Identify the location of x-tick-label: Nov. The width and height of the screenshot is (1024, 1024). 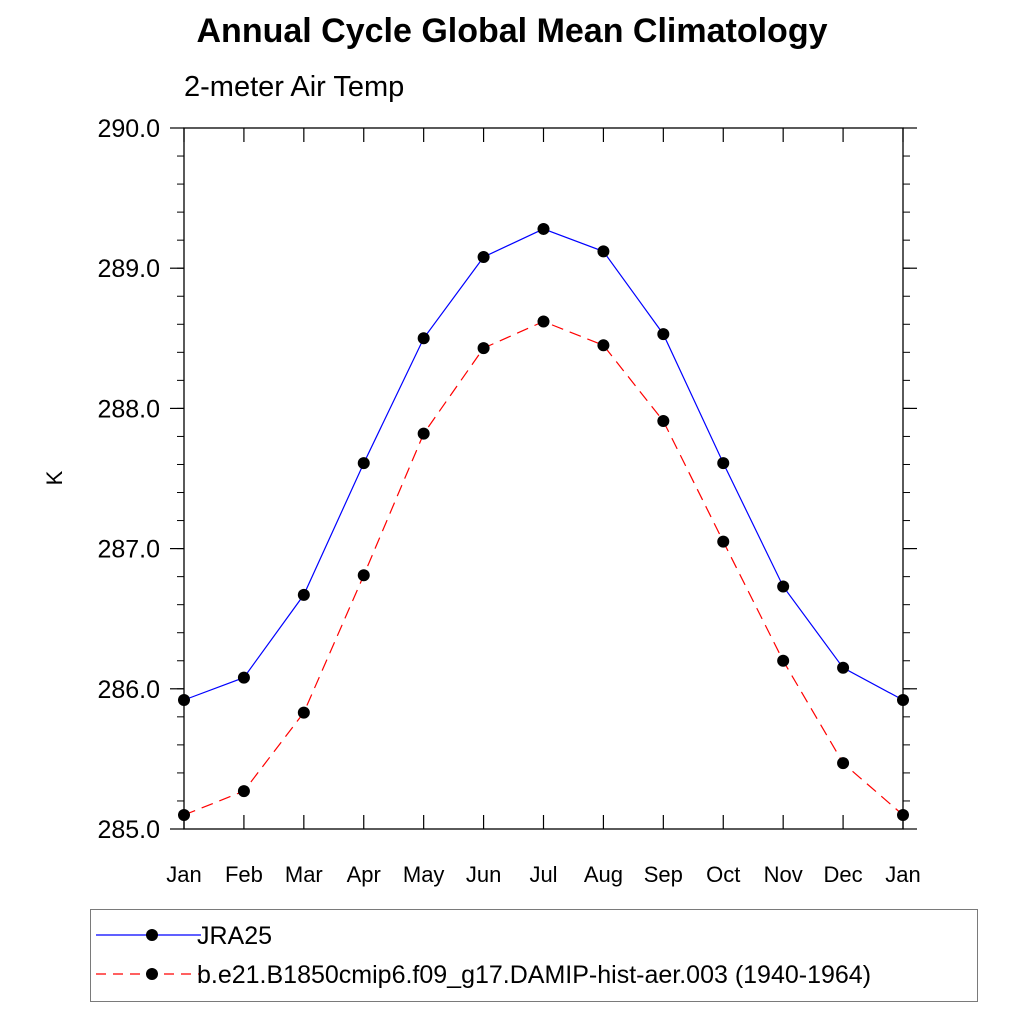
(783, 874).